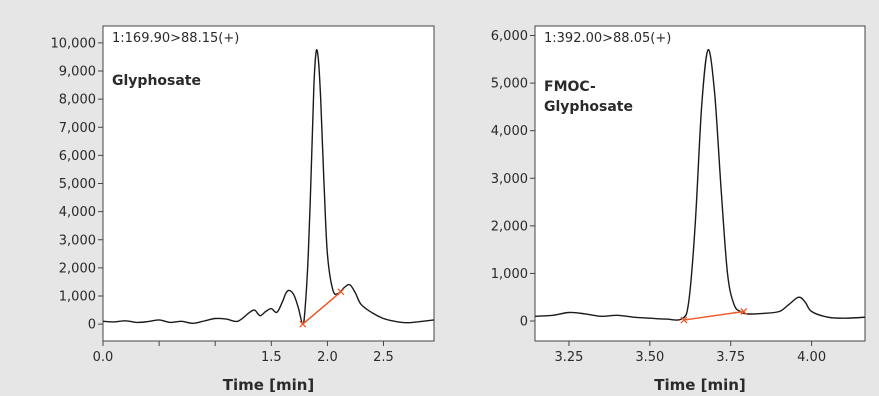 The width and height of the screenshot is (879, 396). I want to click on transition-label: 1:169.90>88.15(+), so click(175, 38).